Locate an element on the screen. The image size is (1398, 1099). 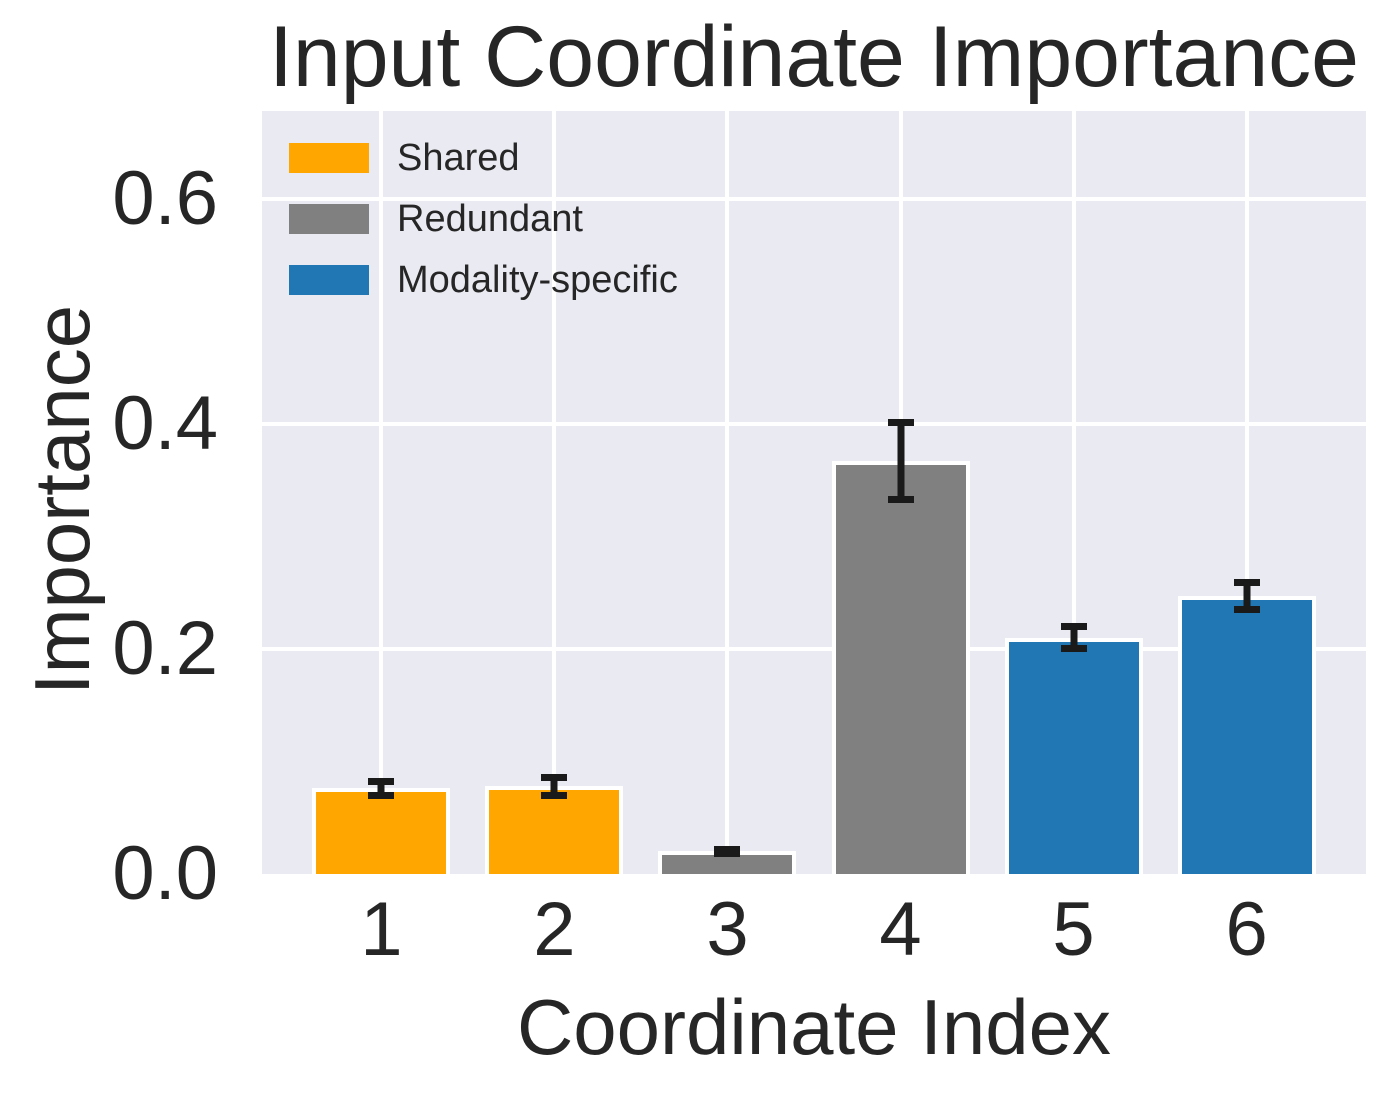
legend-label: Shared is located at coordinates (458, 158).